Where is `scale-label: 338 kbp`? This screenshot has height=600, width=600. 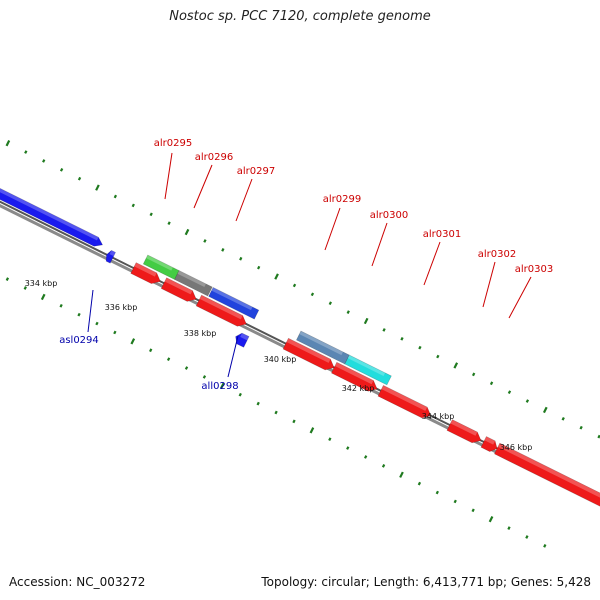
scale-label: 338 kbp is located at coordinates (200, 333).